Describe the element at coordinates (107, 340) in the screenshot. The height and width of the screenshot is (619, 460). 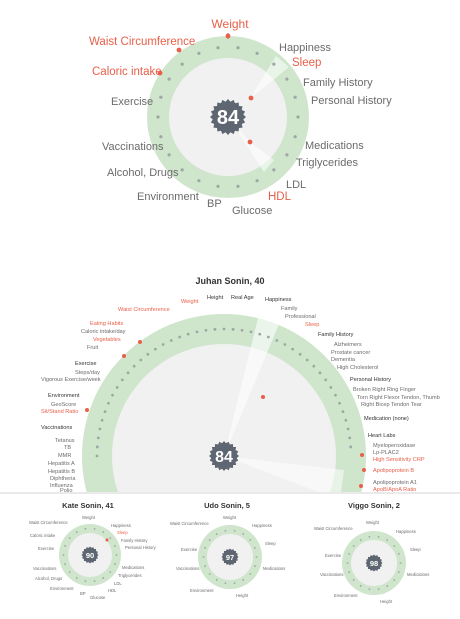
I see `detail-label-vegetables: Vegetables` at that location.